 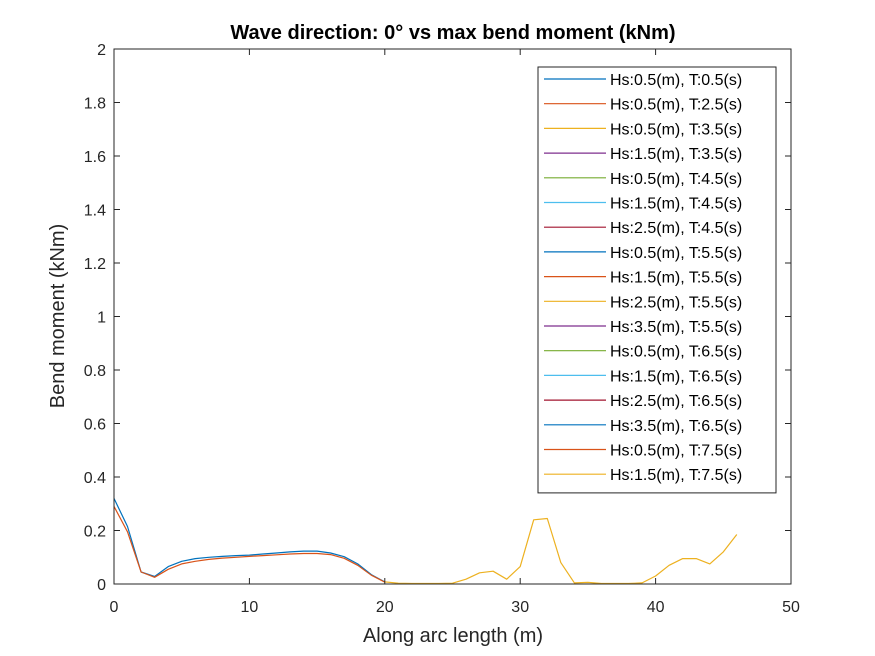 What do you see at coordinates (250, 607) in the screenshot?
I see `x-tick-label: 10` at bounding box center [250, 607].